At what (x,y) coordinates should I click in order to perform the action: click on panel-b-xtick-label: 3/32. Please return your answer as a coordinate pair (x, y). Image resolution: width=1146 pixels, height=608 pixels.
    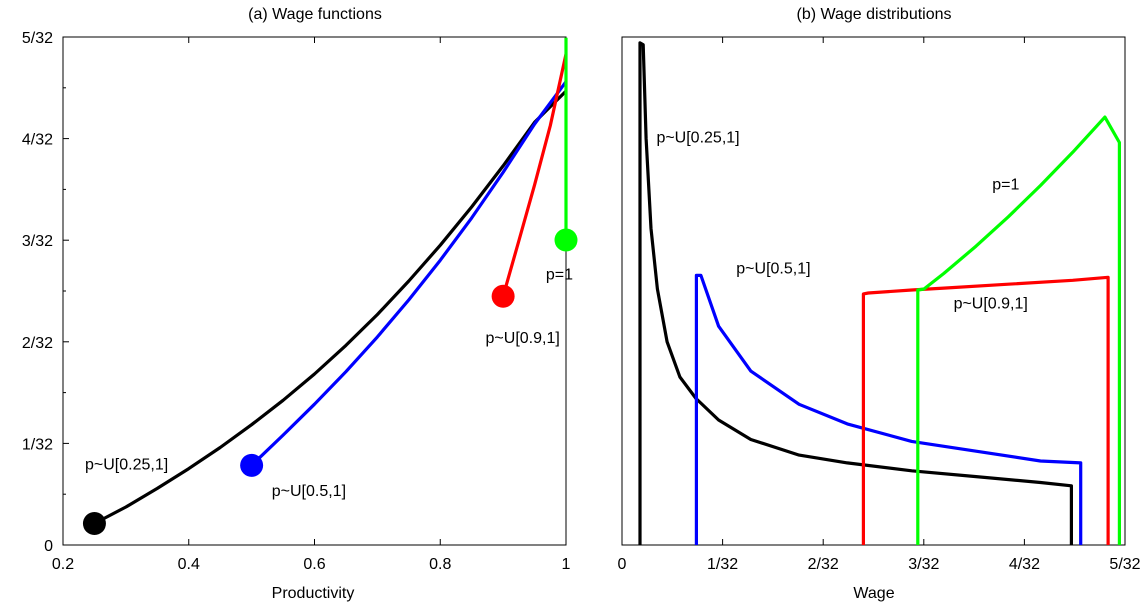
    Looking at the image, I should click on (923, 564).